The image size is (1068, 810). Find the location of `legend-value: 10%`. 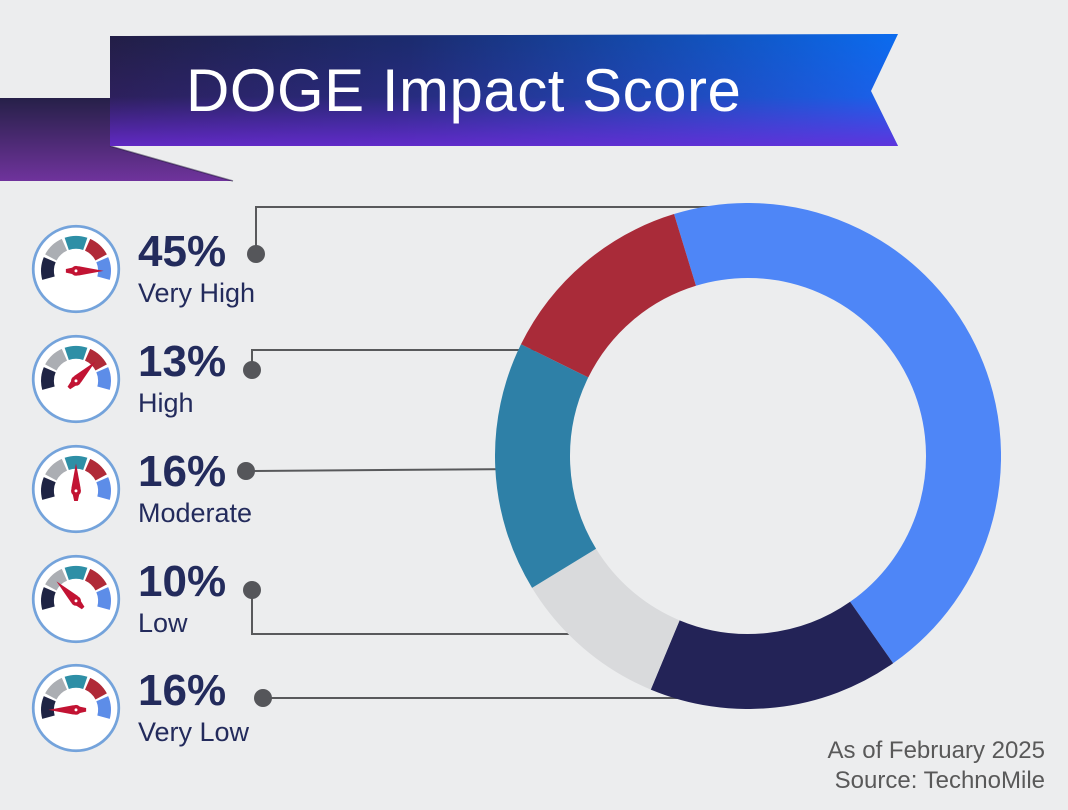

legend-value: 10% is located at coordinates (182, 581).